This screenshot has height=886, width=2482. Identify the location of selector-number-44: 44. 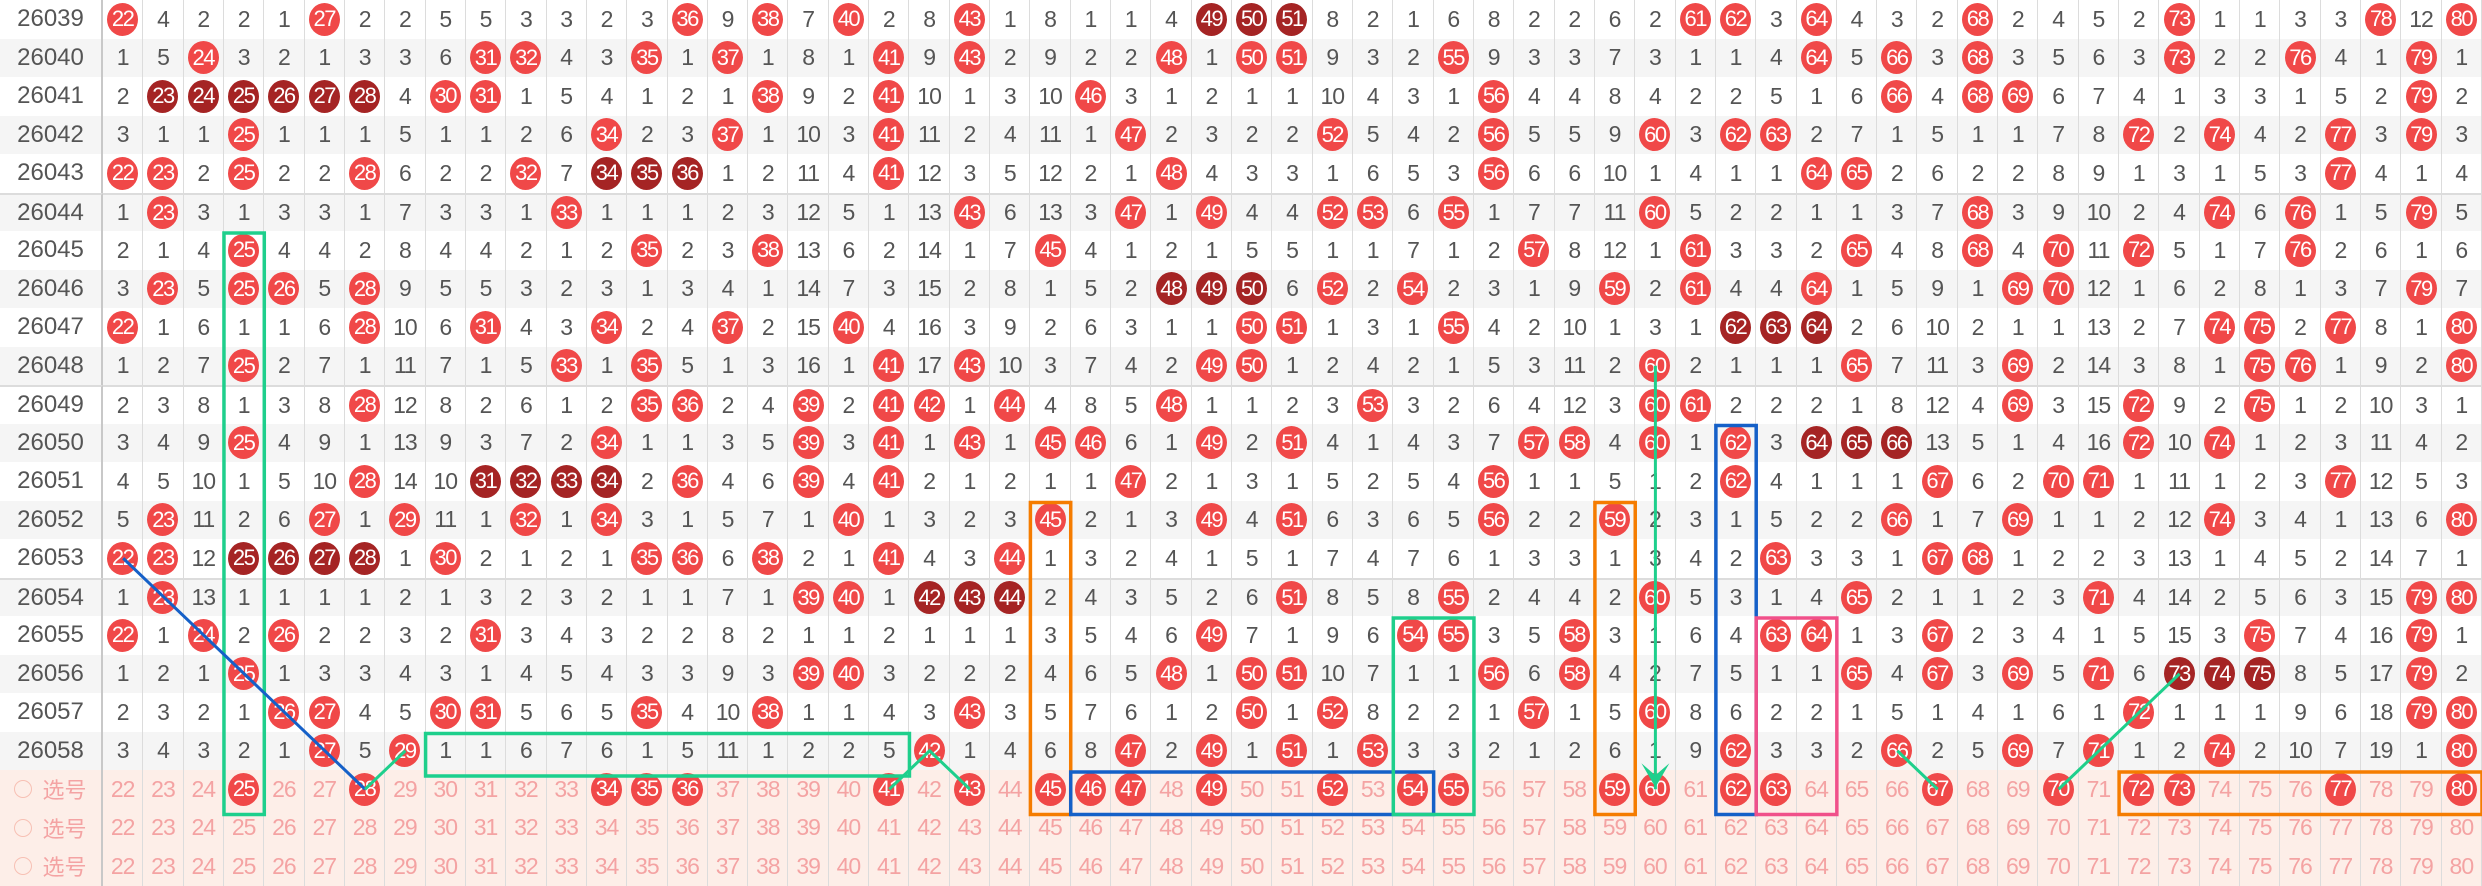
(1010, 789).